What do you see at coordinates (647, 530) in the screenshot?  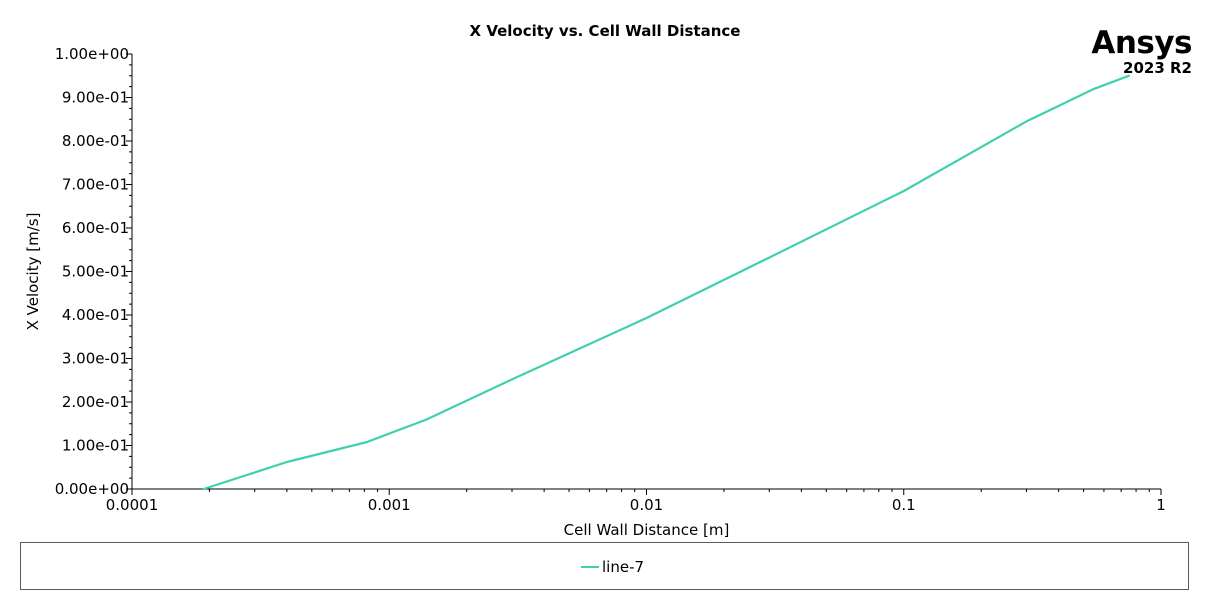 I see `x-axis-label: Cell Wall Distance [m]` at bounding box center [647, 530].